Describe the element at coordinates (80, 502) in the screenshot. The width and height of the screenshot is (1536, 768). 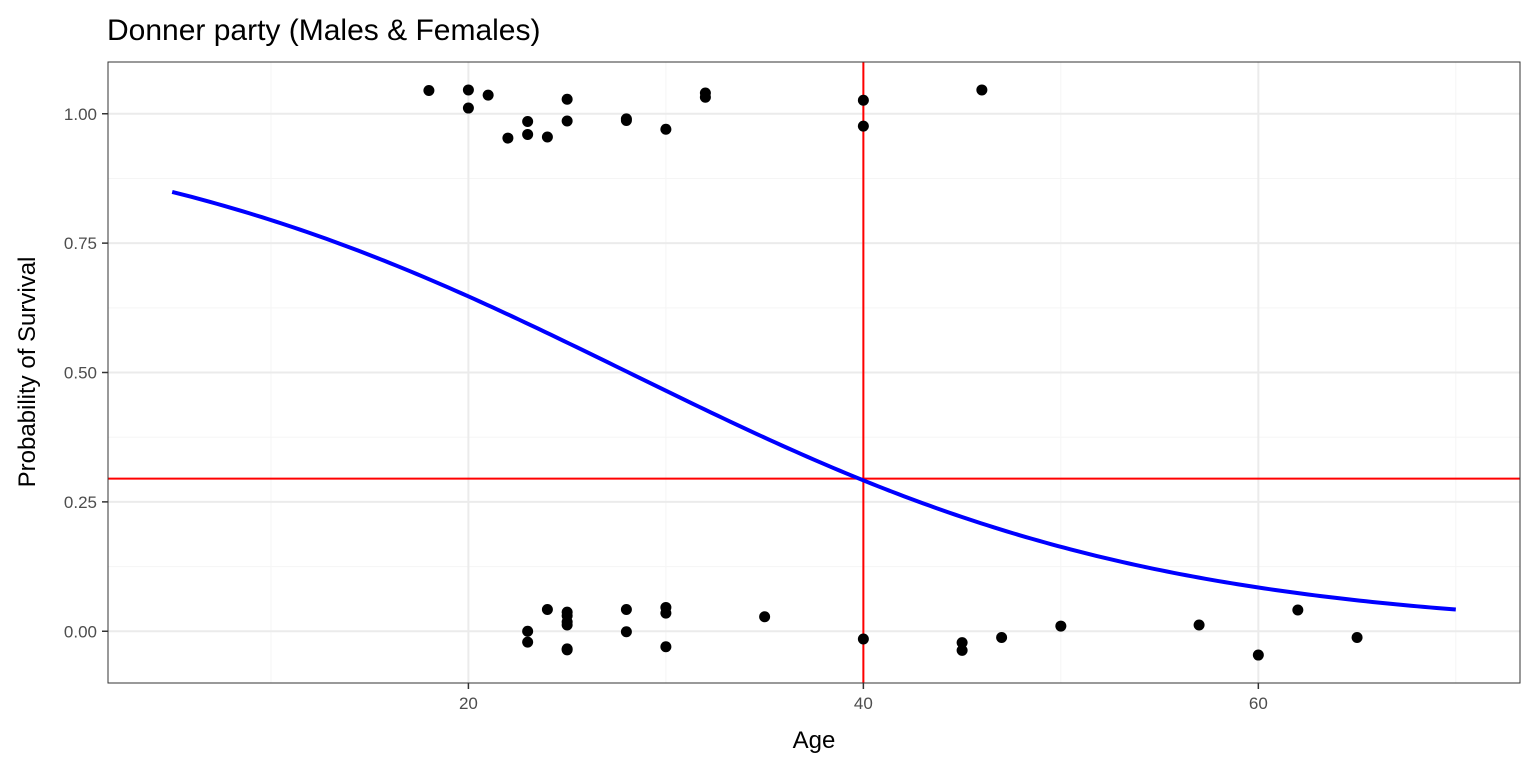
I see `y-tick-label: 0.25` at that location.